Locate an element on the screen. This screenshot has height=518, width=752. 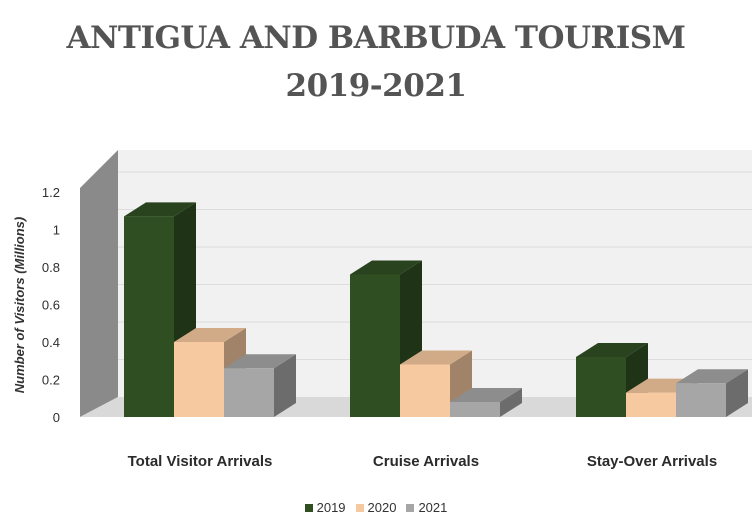
x-category-label: Cruise Arrivals is located at coordinates (426, 461).